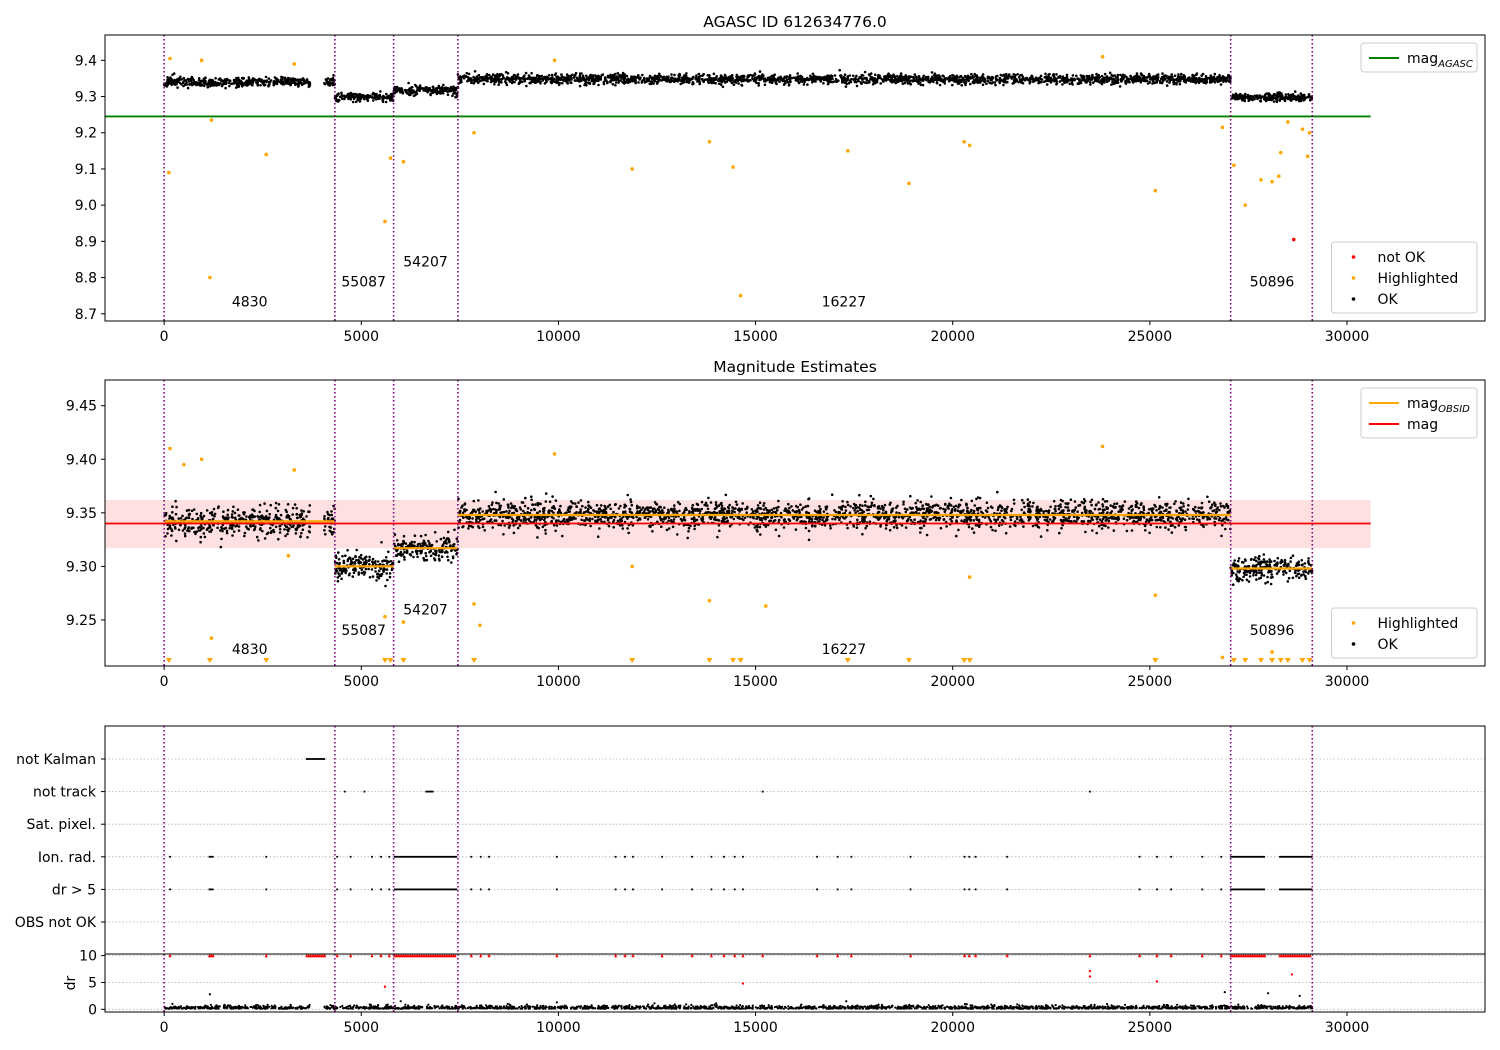 This screenshot has width=1500, height=1050. What do you see at coordinates (755, 337) in the screenshot?
I see `x-tick-label: 15000` at bounding box center [755, 337].